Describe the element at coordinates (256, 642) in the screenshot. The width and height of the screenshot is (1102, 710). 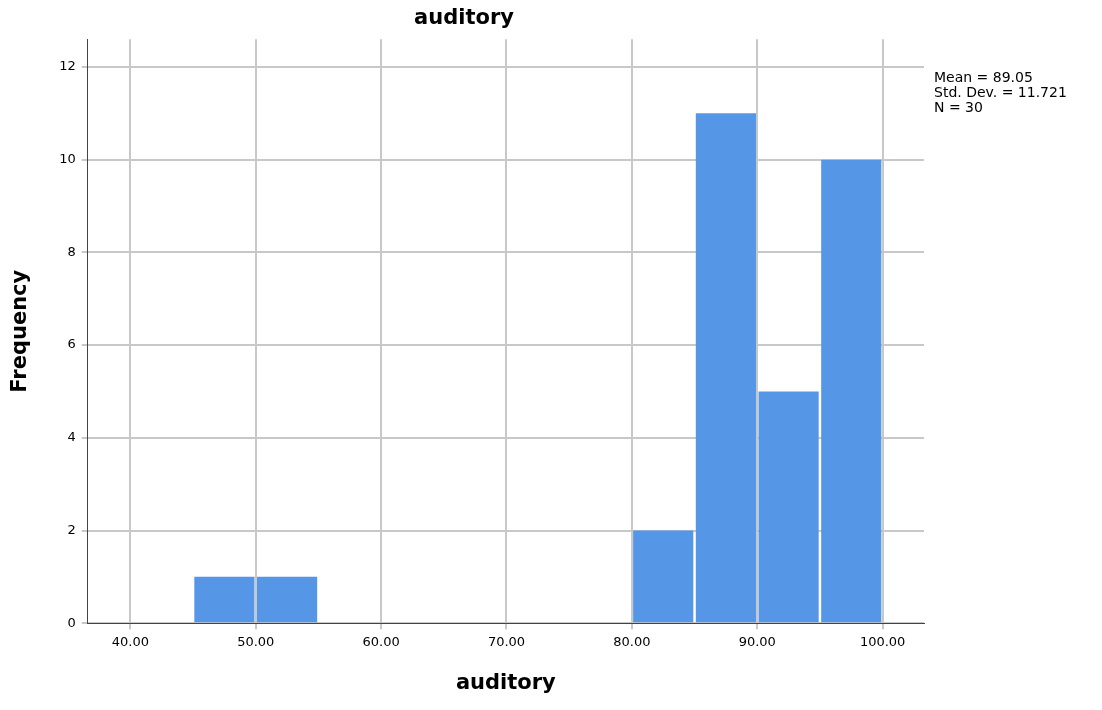
I see `x-tick-label: 50.00` at that location.